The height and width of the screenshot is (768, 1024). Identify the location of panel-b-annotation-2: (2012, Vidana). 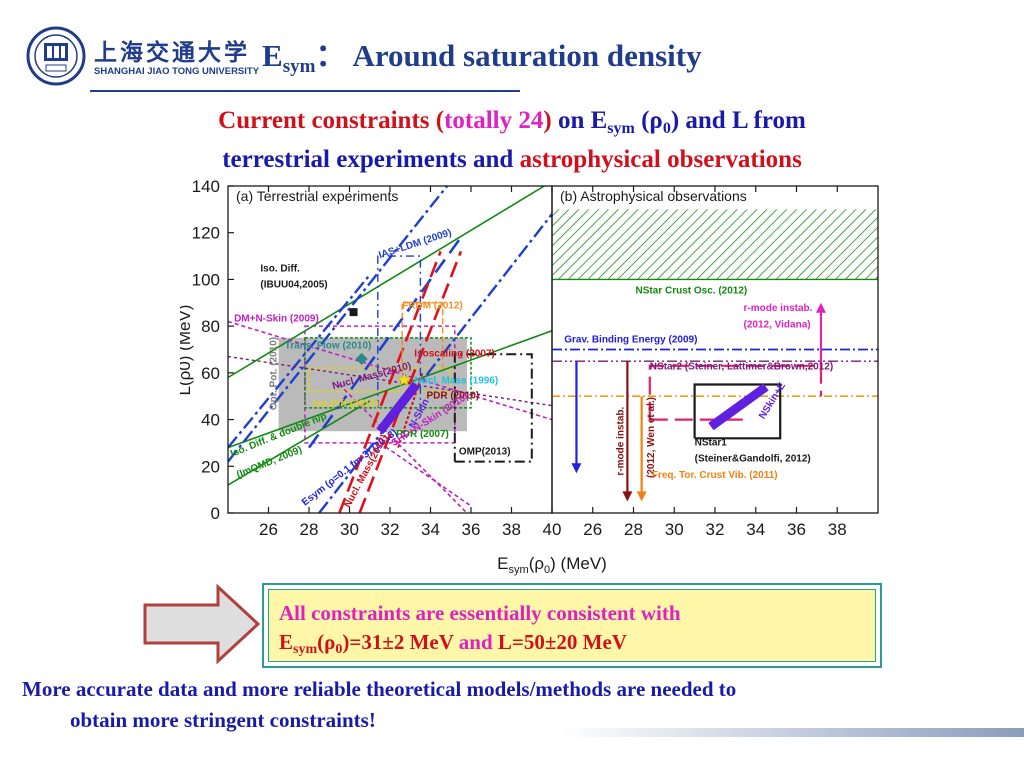
(777, 324).